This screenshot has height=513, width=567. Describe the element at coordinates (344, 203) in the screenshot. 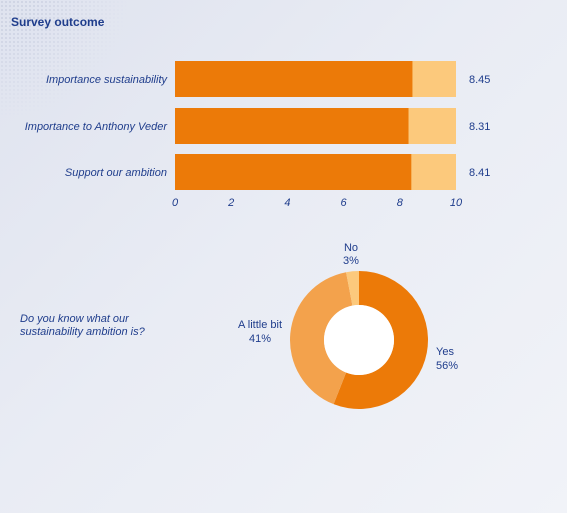

I see `x-tick-label: 6` at that location.